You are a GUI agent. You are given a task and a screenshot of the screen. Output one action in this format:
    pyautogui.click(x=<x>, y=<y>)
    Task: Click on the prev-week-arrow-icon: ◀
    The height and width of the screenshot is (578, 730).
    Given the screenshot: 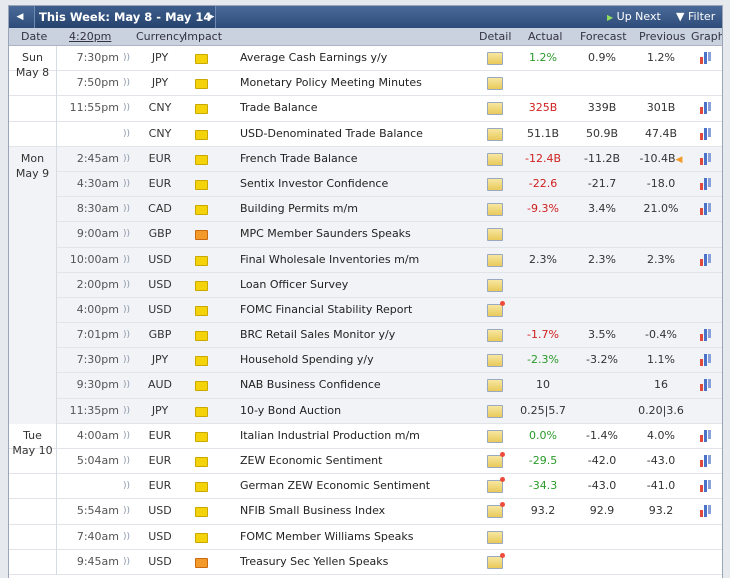 What is the action you would take?
    pyautogui.click(x=20, y=17)
    